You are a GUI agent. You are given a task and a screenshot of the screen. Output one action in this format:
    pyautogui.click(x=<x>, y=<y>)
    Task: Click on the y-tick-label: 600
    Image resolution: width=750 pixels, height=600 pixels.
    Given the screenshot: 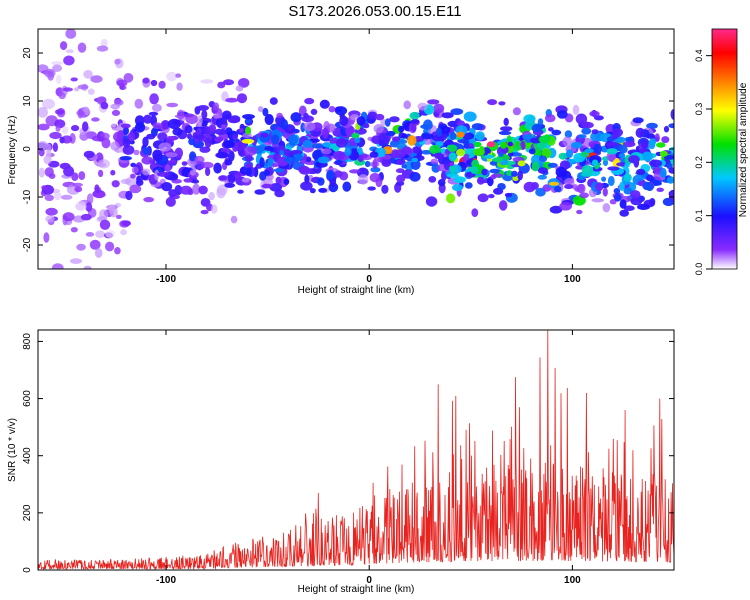 What is the action you would take?
    pyautogui.click(x=27, y=398)
    